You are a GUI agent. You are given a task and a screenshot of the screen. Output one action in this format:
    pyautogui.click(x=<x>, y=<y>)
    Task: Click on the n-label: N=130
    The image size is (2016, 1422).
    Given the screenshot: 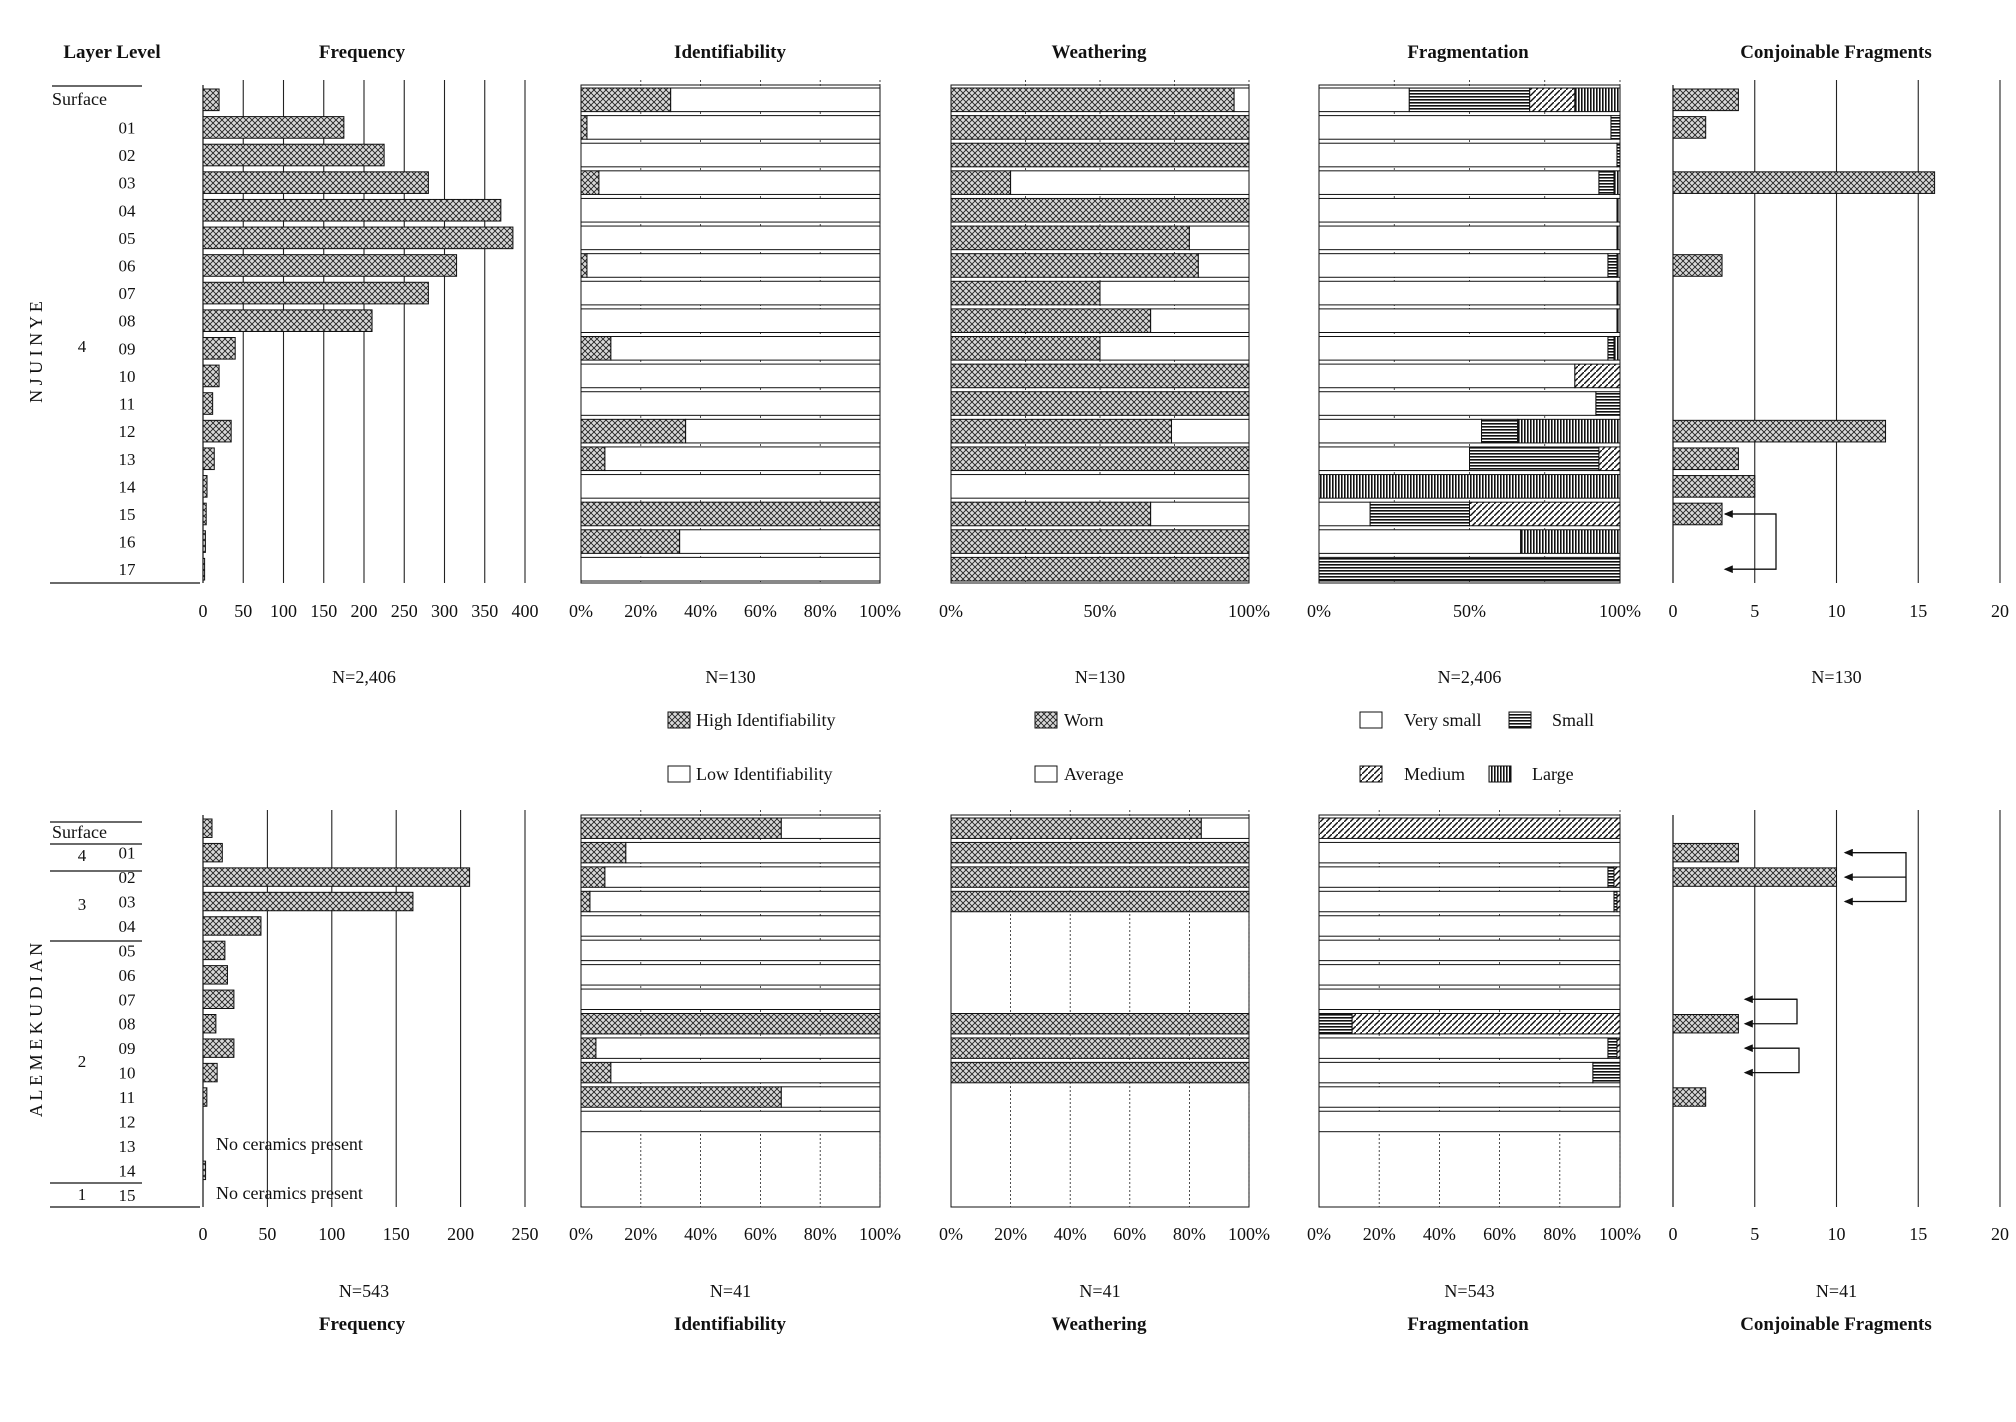 What is the action you would take?
    pyautogui.click(x=730, y=677)
    